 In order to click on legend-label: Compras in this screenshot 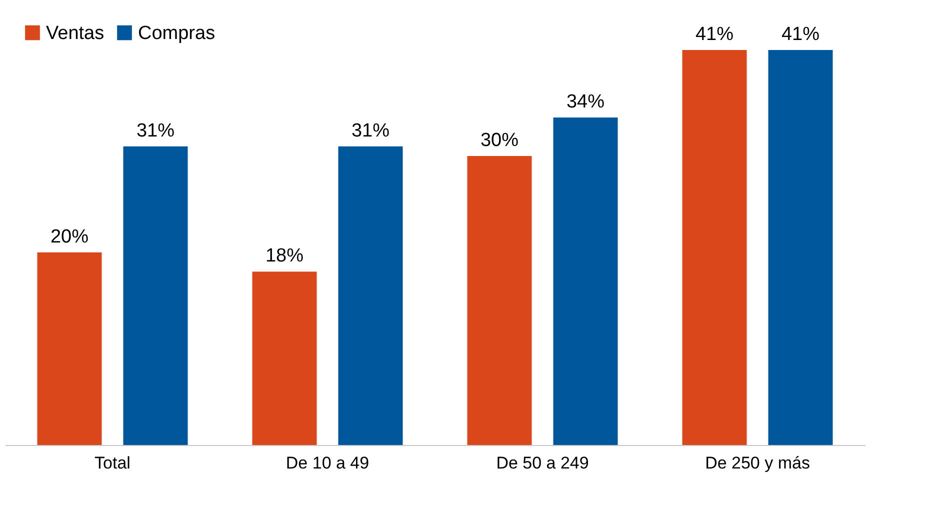, I will do `click(177, 33)`.